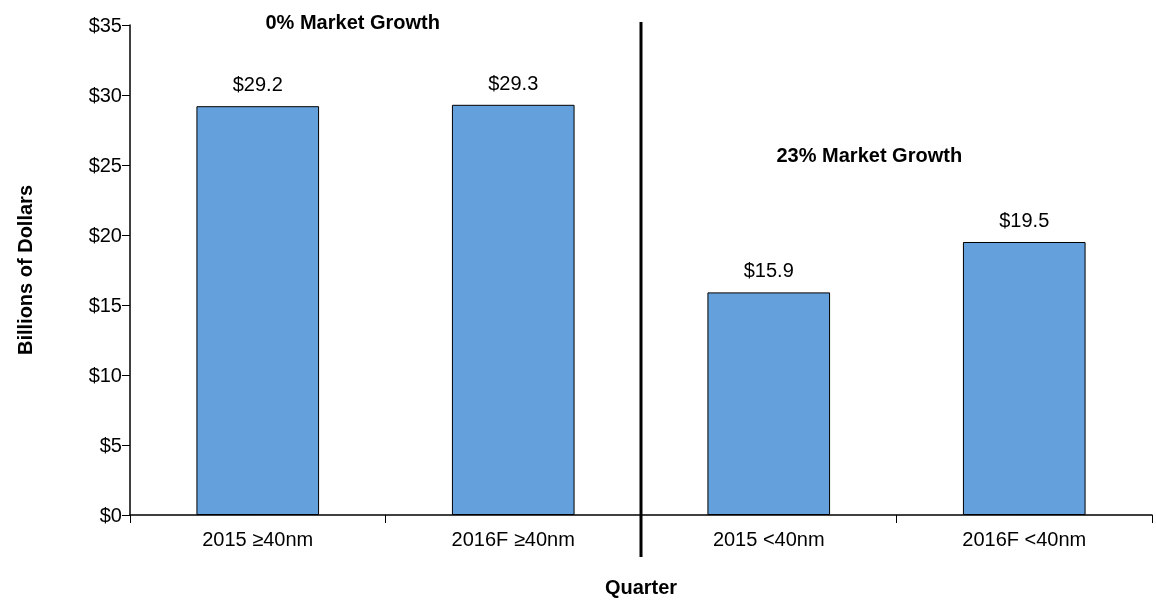 This screenshot has width=1156, height=605. I want to click on x-tick-label: 2015 <40nm, so click(768, 539).